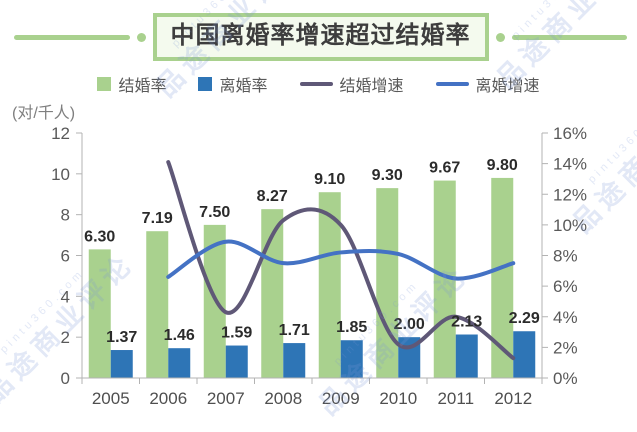 The height and width of the screenshot is (432, 637). I want to click on right-axis-tick-label: 6%, so click(565, 286).